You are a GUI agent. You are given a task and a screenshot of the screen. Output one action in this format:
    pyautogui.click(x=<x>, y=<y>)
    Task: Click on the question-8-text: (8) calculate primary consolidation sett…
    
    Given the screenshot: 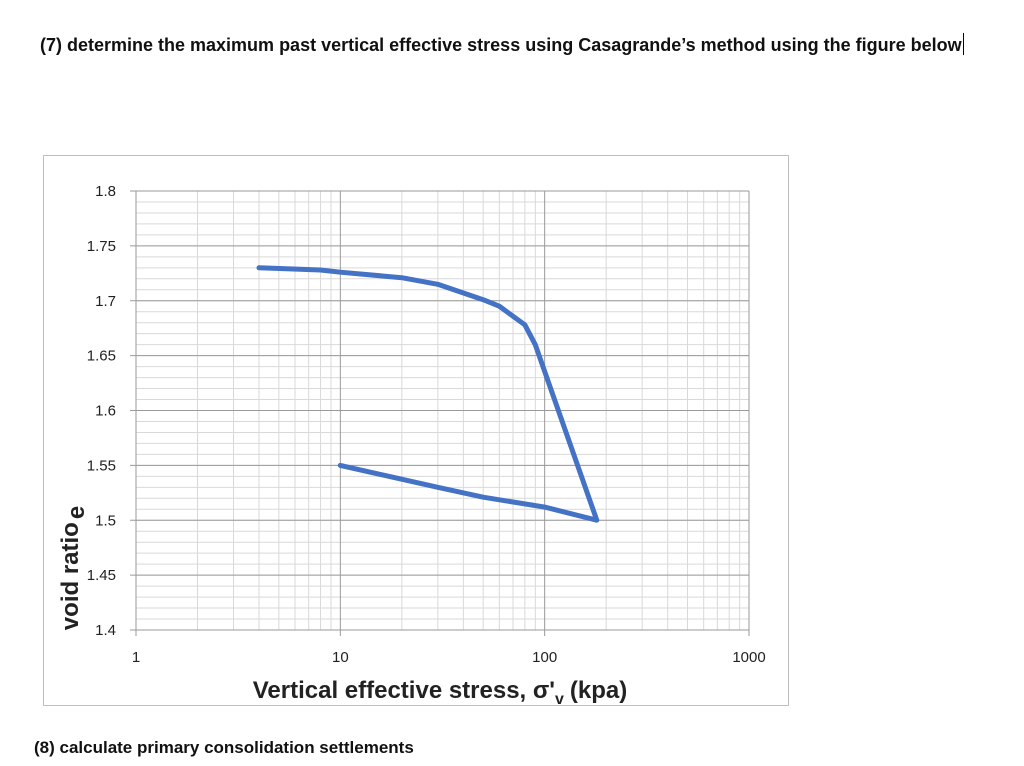 What is the action you would take?
    pyautogui.click(x=224, y=747)
    